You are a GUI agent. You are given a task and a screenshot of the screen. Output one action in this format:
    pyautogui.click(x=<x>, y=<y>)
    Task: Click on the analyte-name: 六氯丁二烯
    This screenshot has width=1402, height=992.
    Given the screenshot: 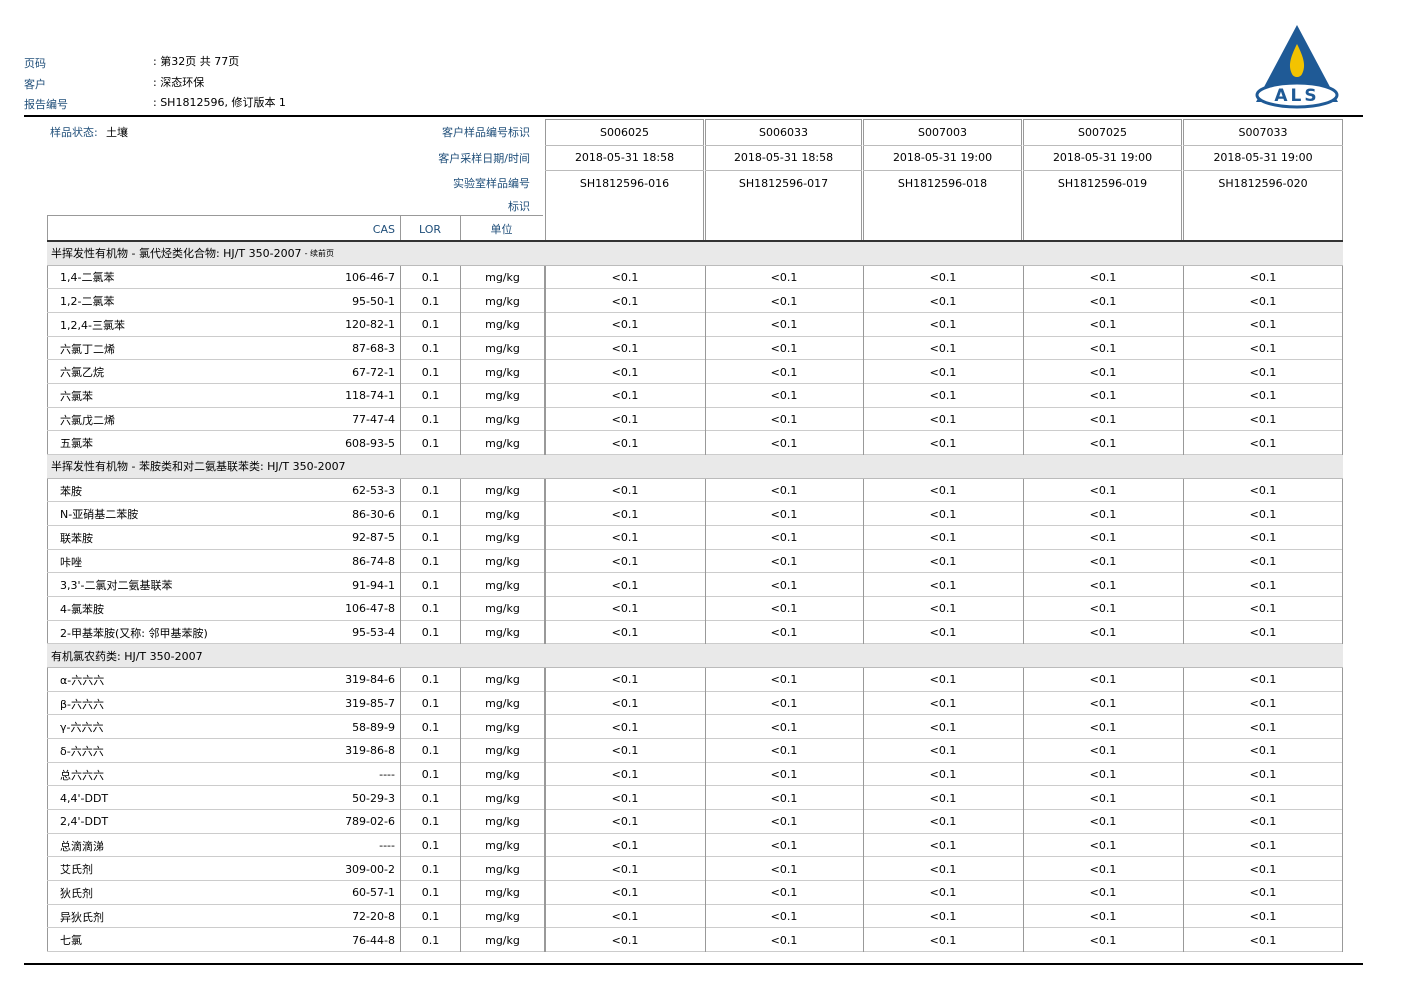 What is the action you would take?
    pyautogui.click(x=87, y=349)
    